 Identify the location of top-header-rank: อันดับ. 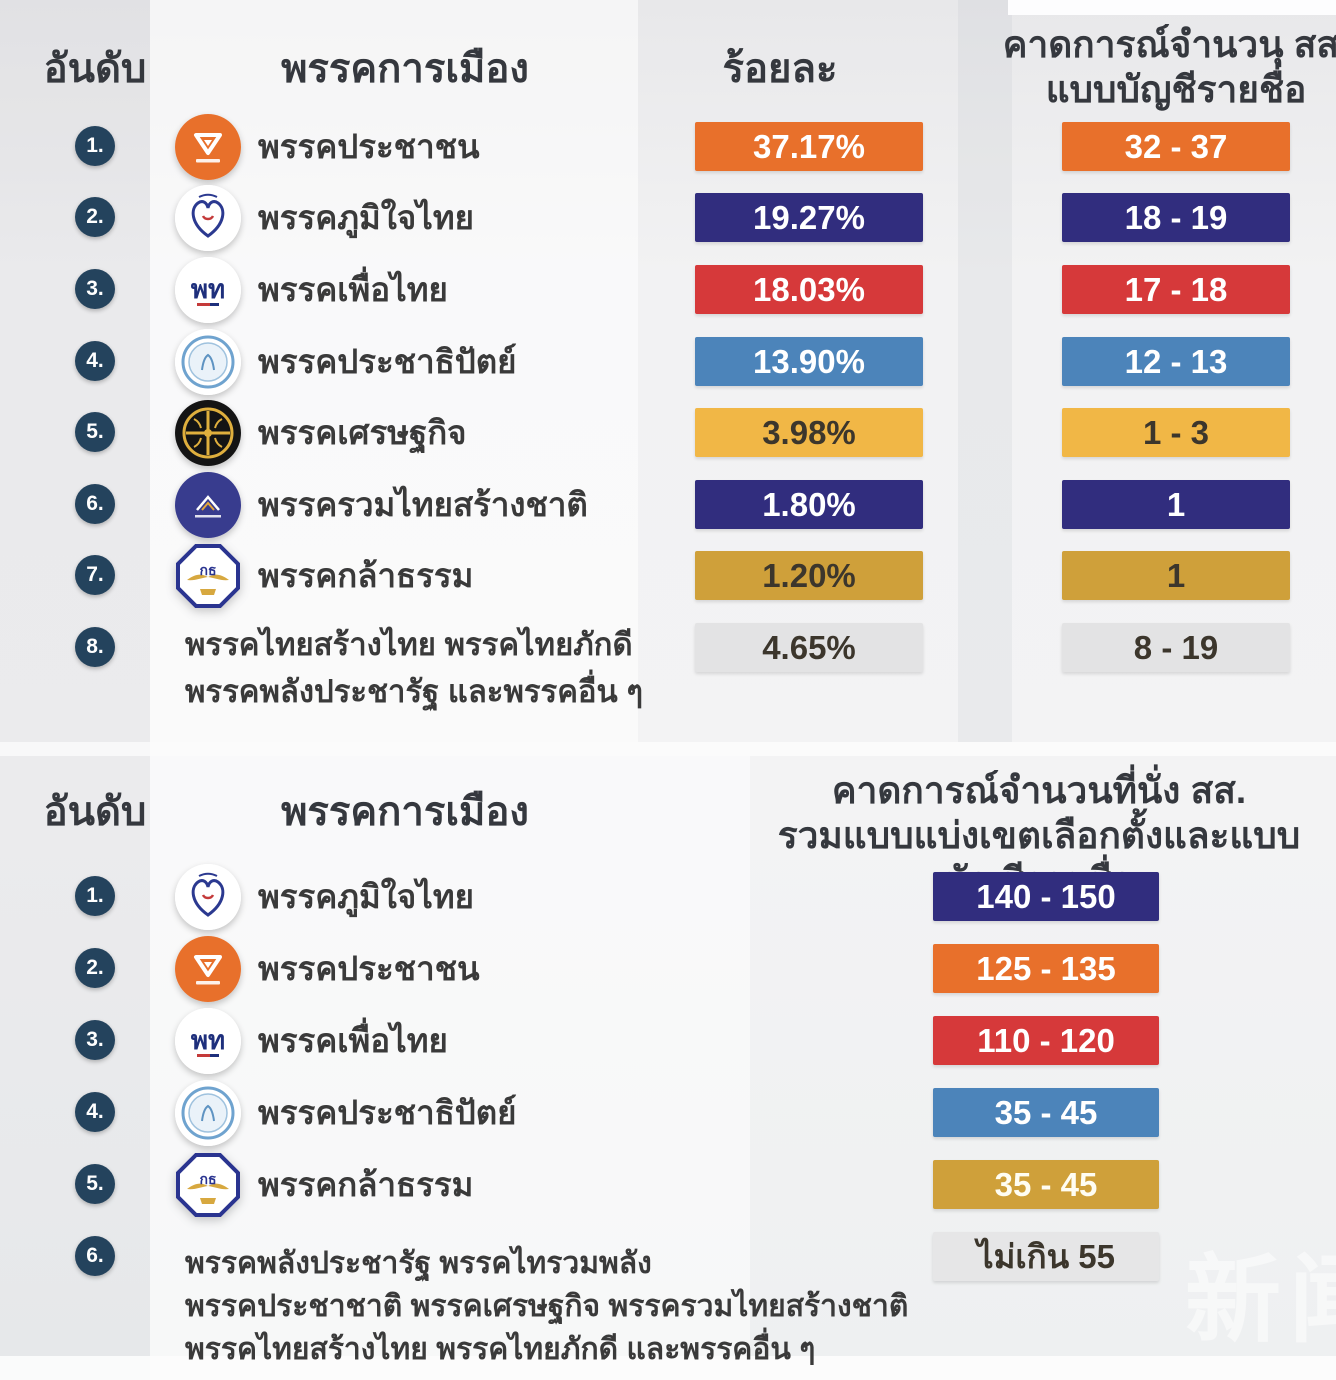
(95, 69).